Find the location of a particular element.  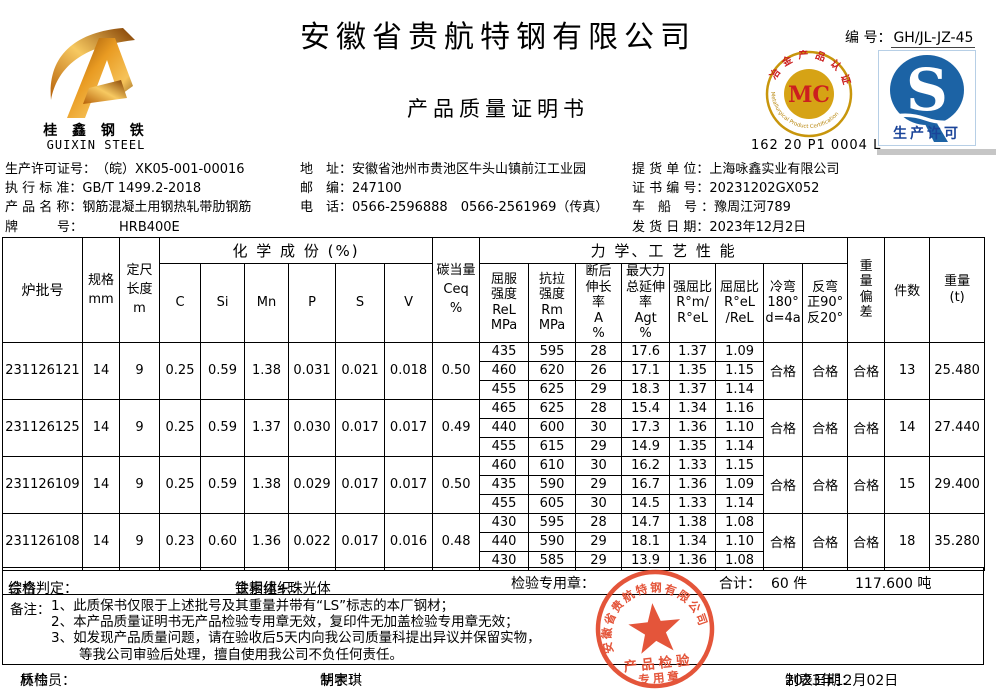

header-chem-mn: Mn is located at coordinates (266, 303).